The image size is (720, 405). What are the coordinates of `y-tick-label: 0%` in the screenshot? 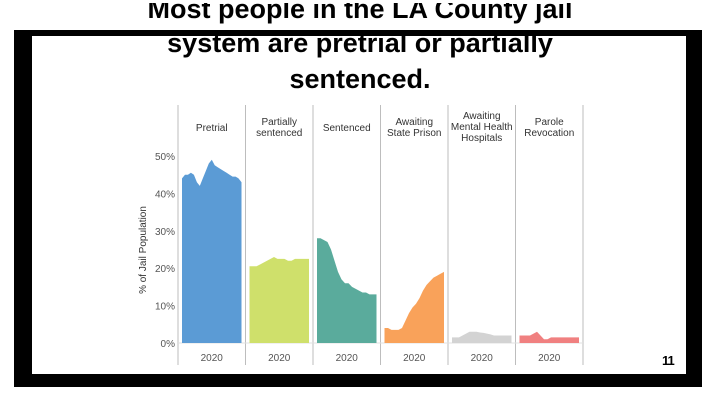 It's located at (168, 344).